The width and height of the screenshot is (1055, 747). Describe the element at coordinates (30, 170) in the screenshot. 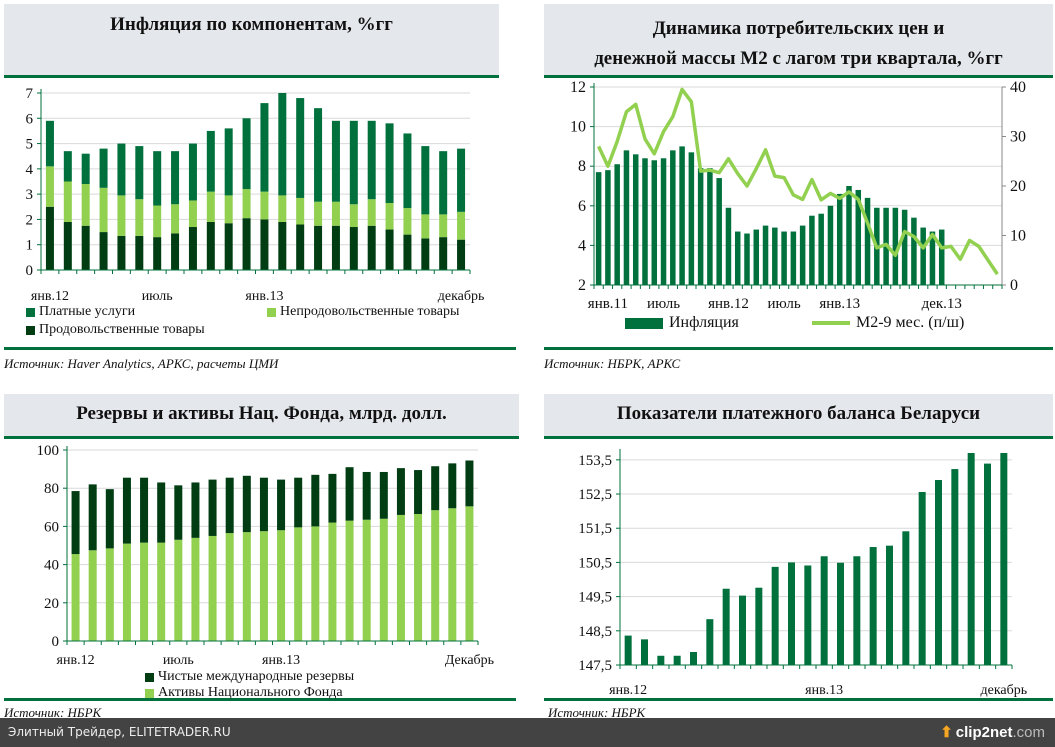

I see `chart1-ytick-label: 4` at that location.